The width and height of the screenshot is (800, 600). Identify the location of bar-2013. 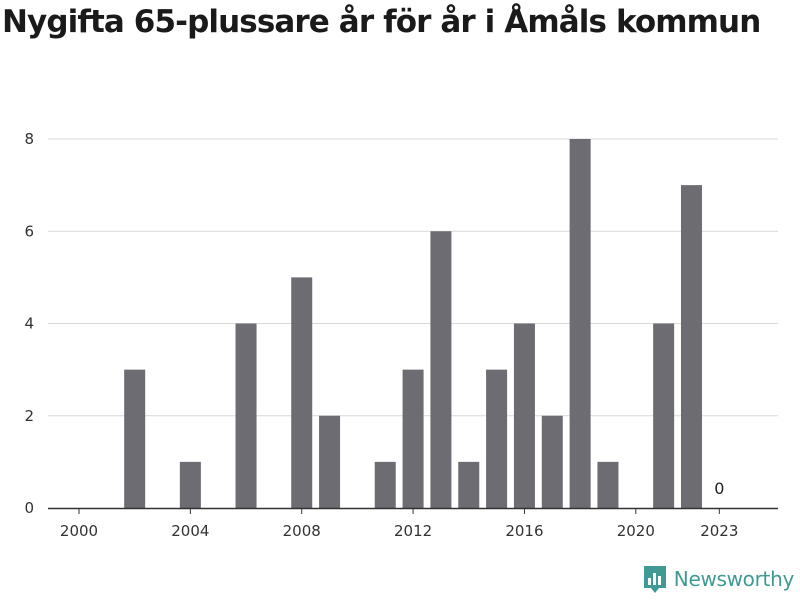
(441, 369).